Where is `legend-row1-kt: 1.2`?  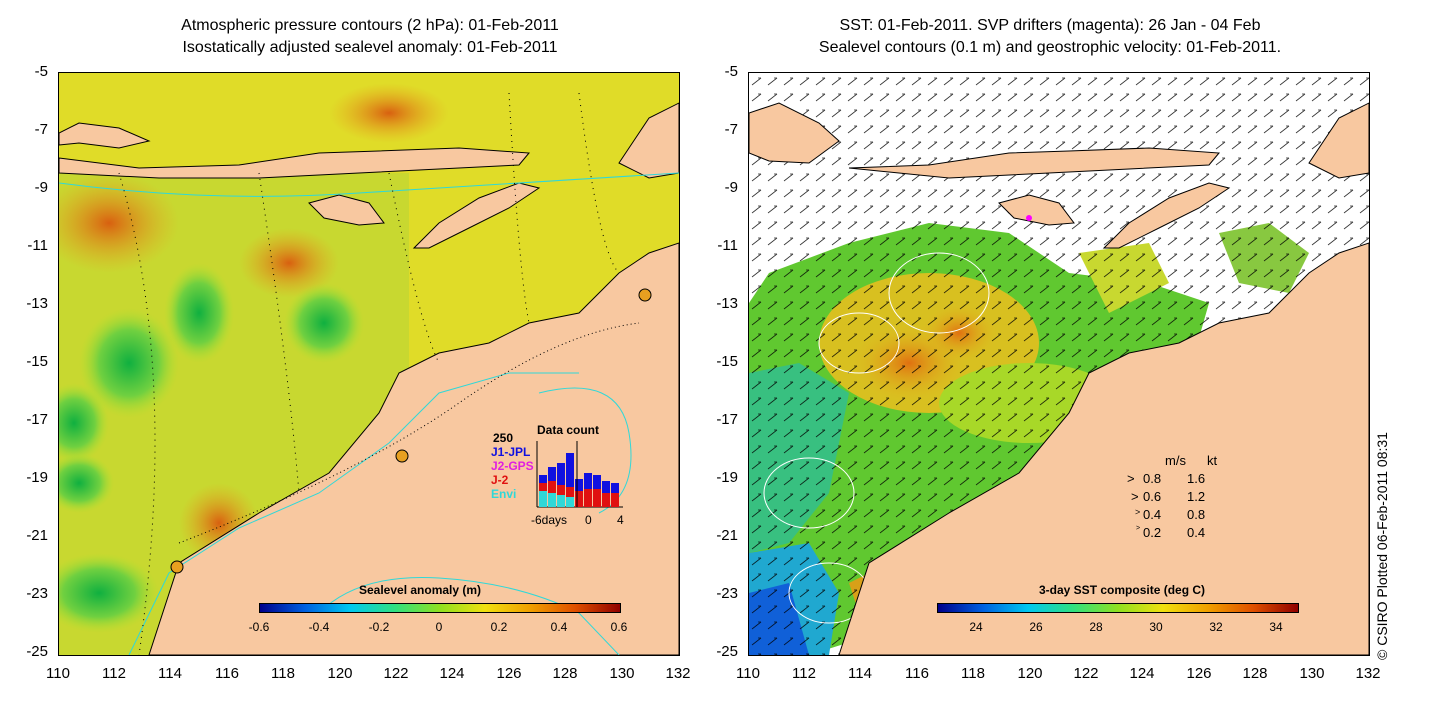 legend-row1-kt: 1.2 is located at coordinates (1196, 496).